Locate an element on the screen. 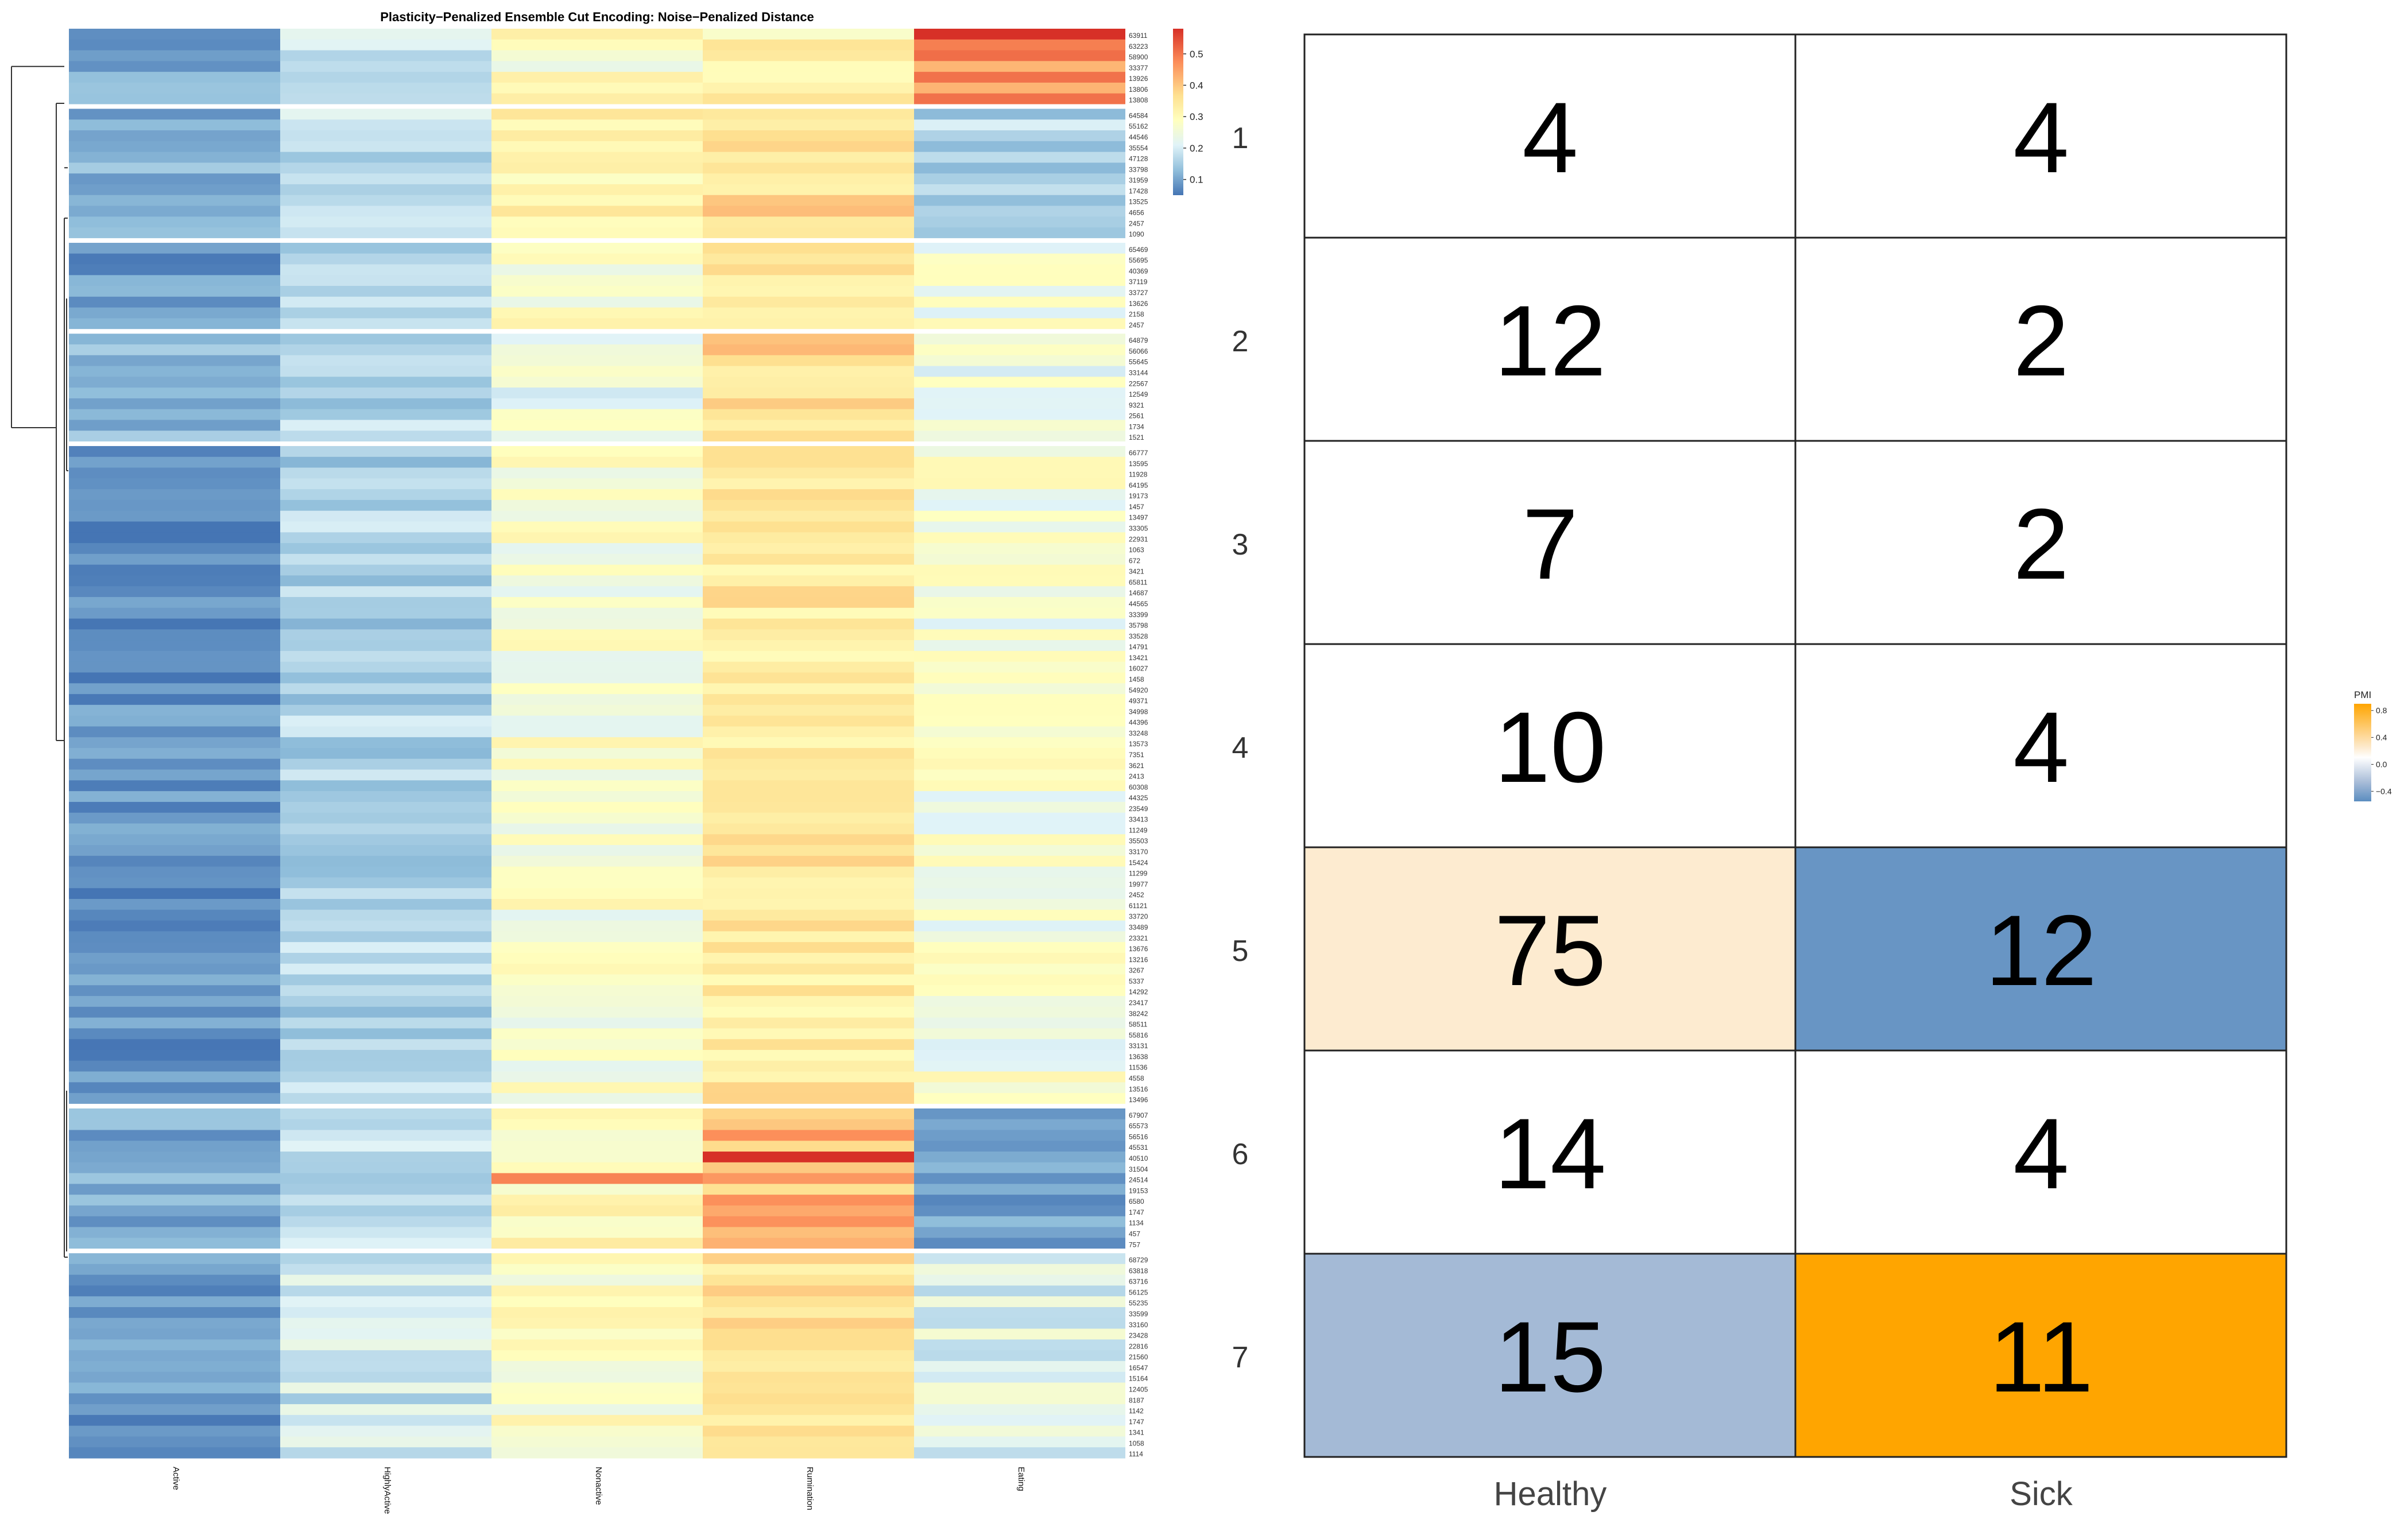 This screenshot has height=1535, width=2408. heatmap-row-label: 23321 is located at coordinates (1138, 938).